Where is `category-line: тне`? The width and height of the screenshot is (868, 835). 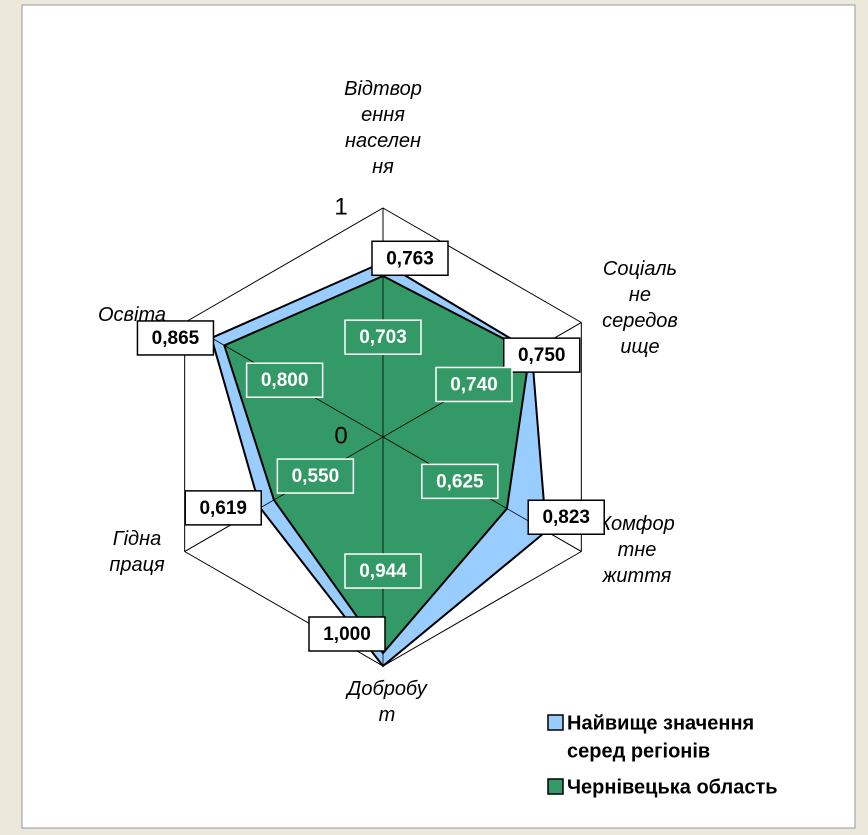 category-line: тне is located at coordinates (637, 550).